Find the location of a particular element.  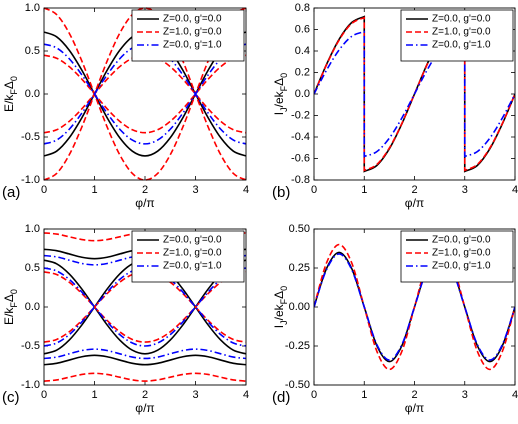

y-label-part: I is located at coordinates (279, 113).